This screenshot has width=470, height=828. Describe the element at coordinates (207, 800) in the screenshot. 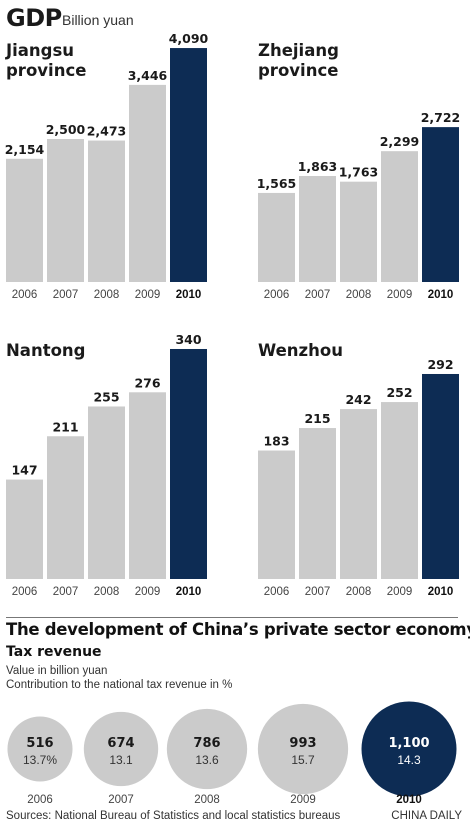

I see `tax-year-label-2008: 2008` at that location.